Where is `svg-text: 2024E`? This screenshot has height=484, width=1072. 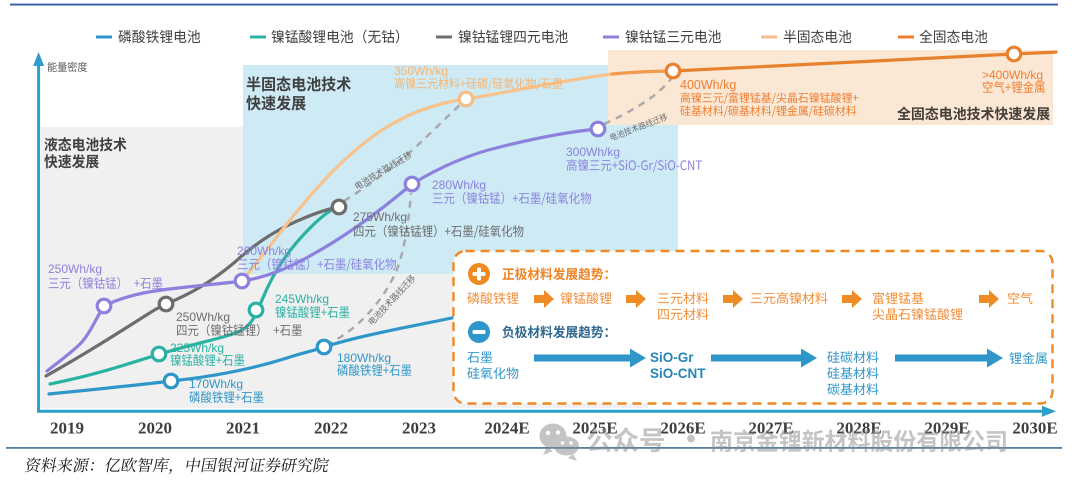 svg-text: 2024E is located at coordinates (506, 428).